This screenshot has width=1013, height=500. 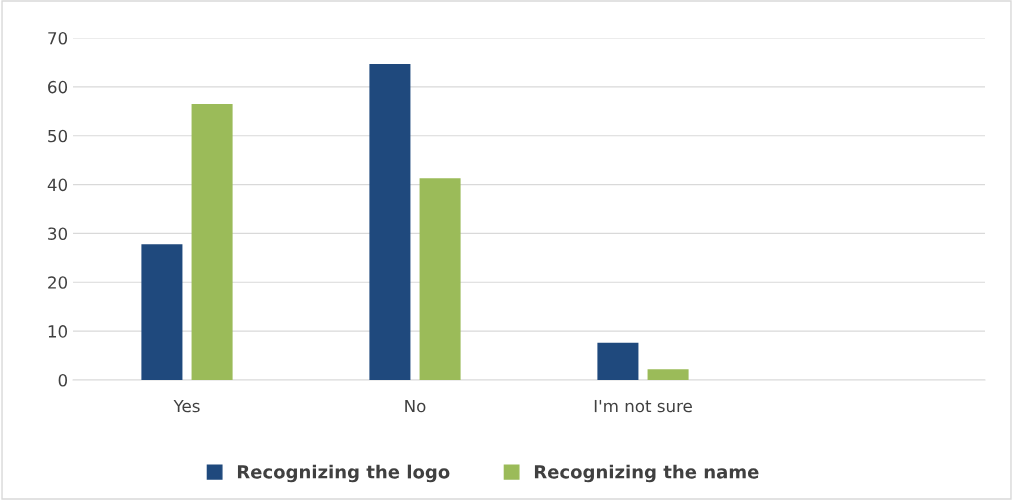 I want to click on y-tick-label: 70, so click(x=58, y=38).